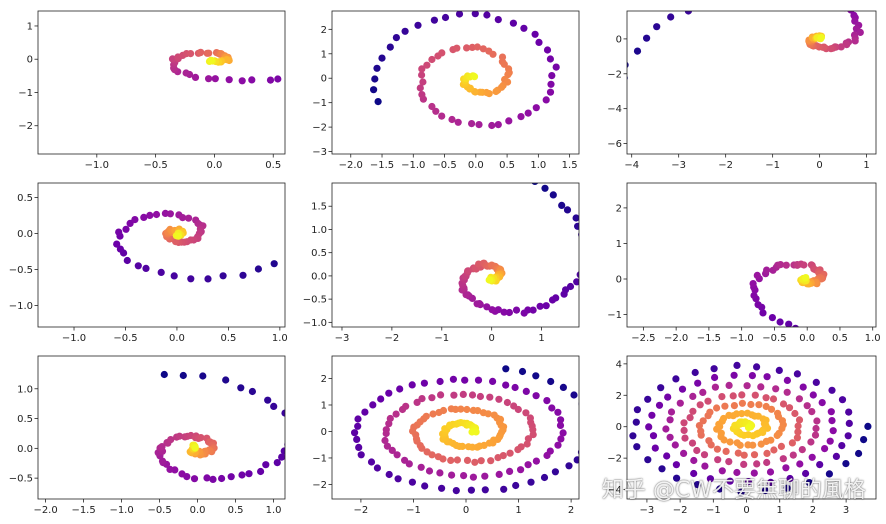  I want to click on x-tick-label: −1.5, so click(709, 338).